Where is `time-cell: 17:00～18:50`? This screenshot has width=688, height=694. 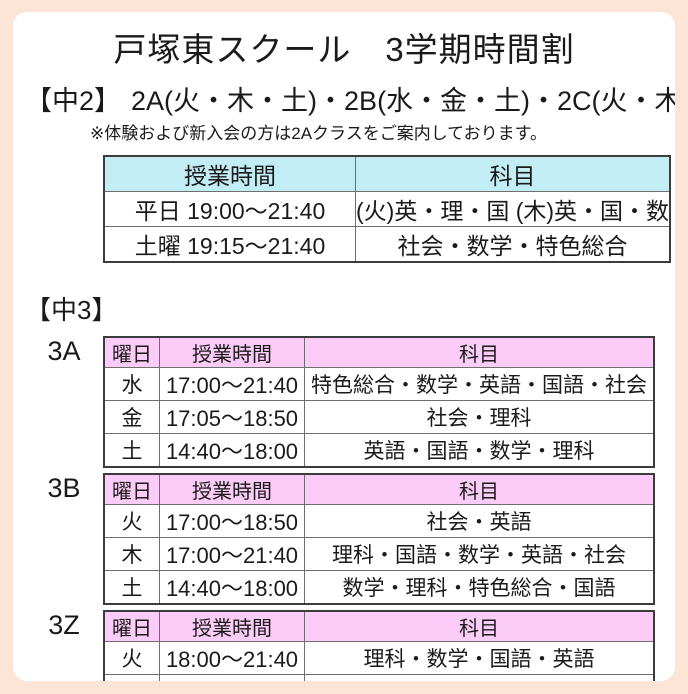
time-cell: 17:00～18:50 is located at coordinates (232, 521).